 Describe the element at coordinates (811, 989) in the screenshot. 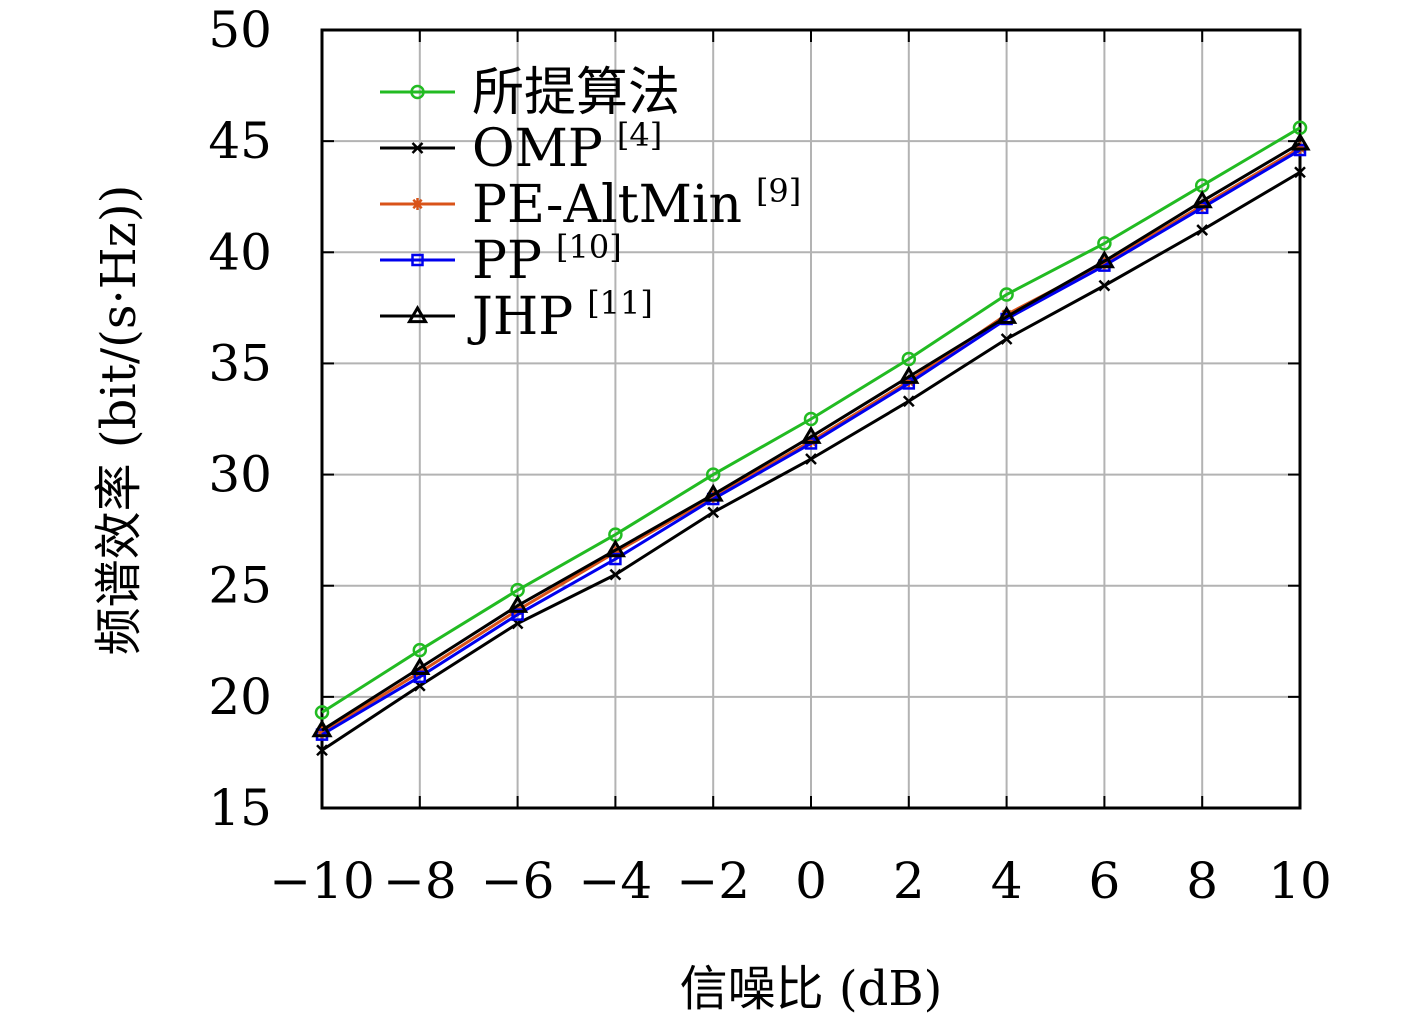

I see `x-axis-label: 信噪比 (dB)` at that location.